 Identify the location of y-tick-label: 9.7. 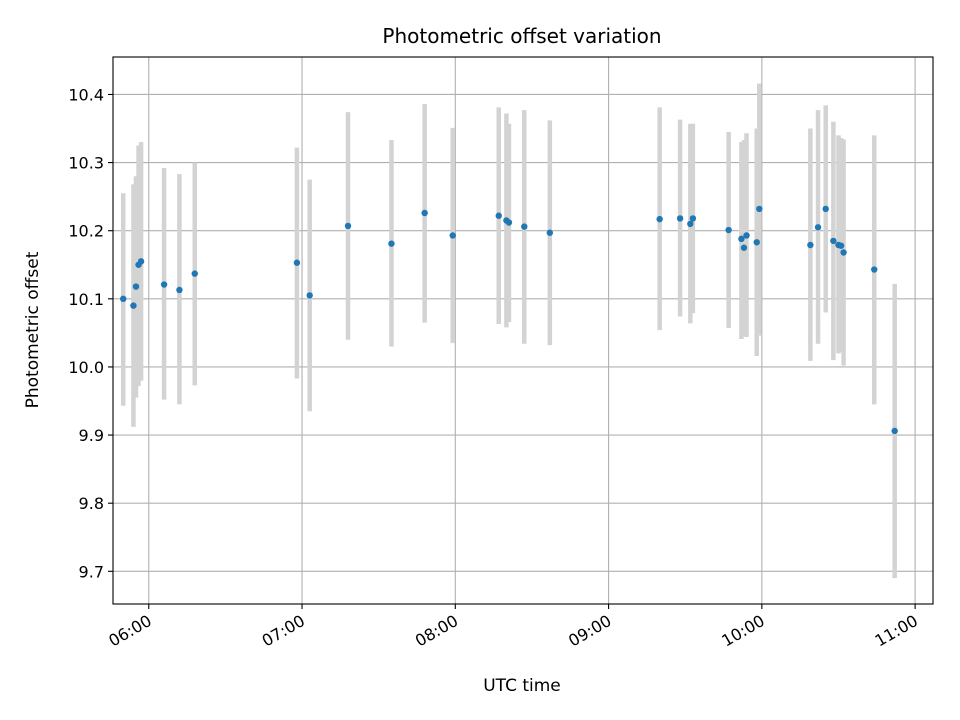
(91, 571).